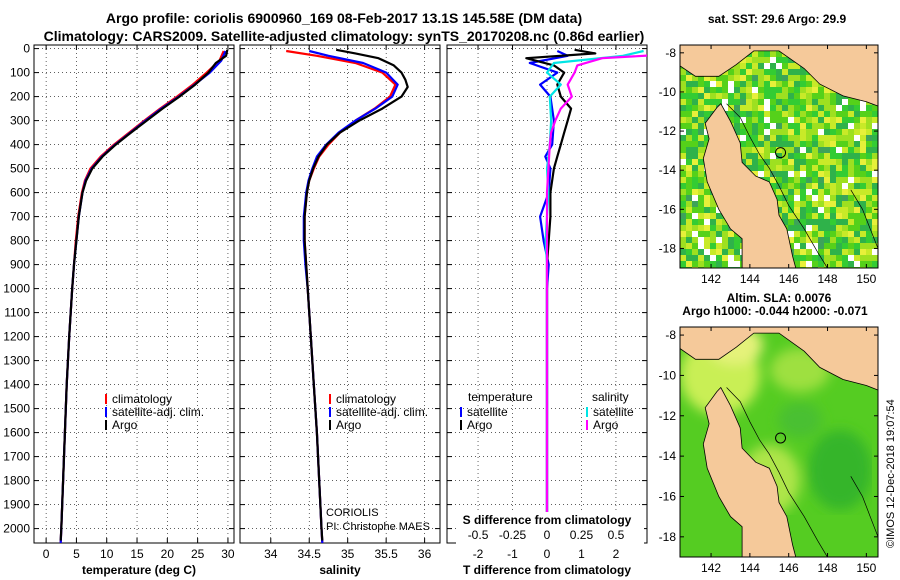 This screenshot has height=580, width=900. I want to click on legend-title-salinity: salinity, so click(610, 397).